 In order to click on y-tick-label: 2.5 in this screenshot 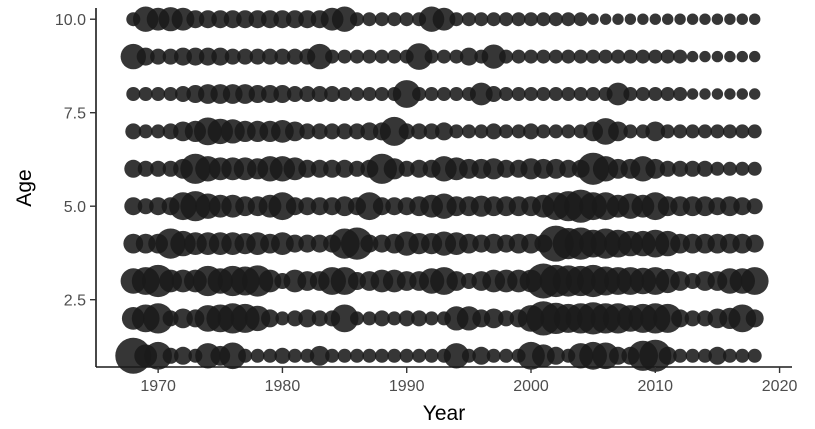, I will do `click(75, 301)`.